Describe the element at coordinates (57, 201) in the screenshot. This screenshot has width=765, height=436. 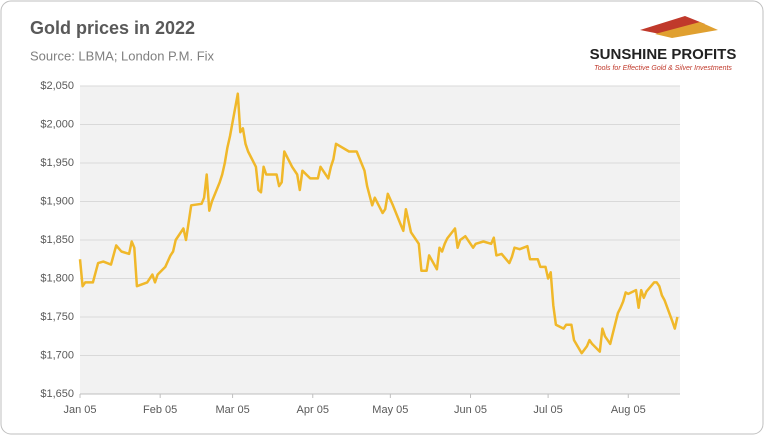
I see `y-tick-label: $1,900` at that location.